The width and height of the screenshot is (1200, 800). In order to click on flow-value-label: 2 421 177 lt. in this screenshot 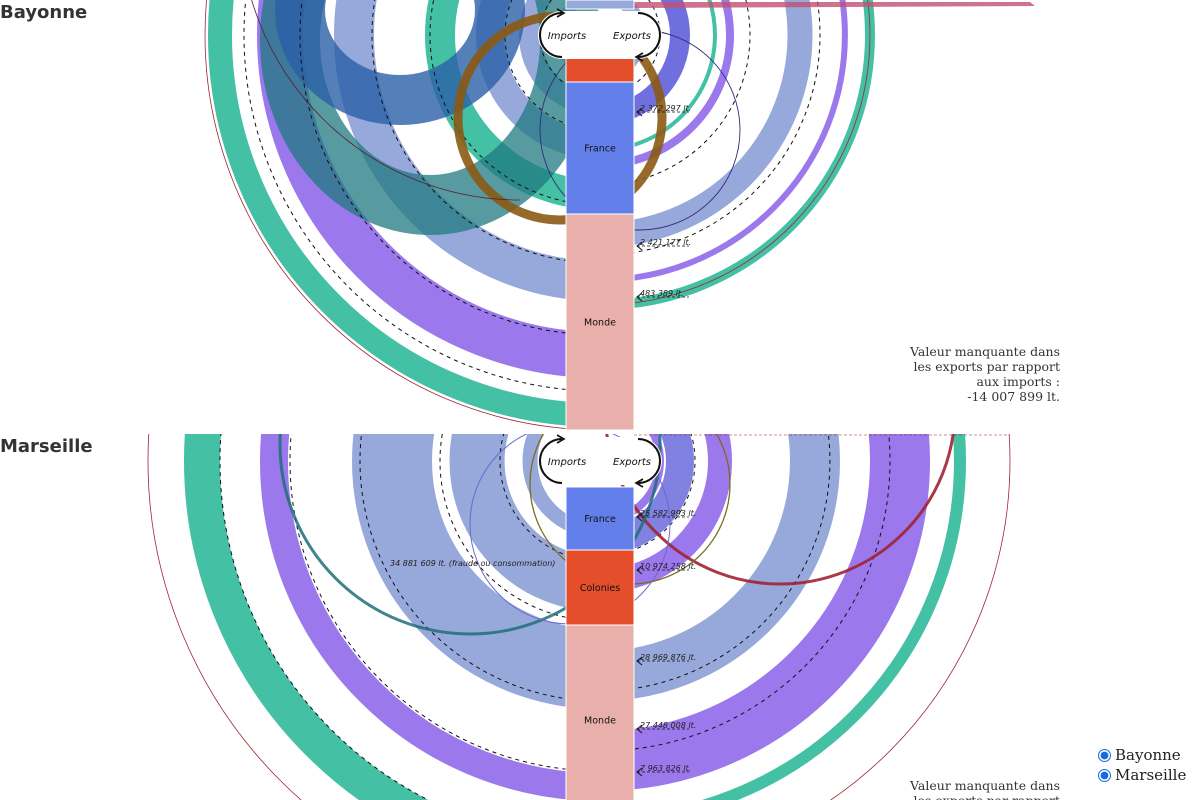, I will do `click(665, 242)`.